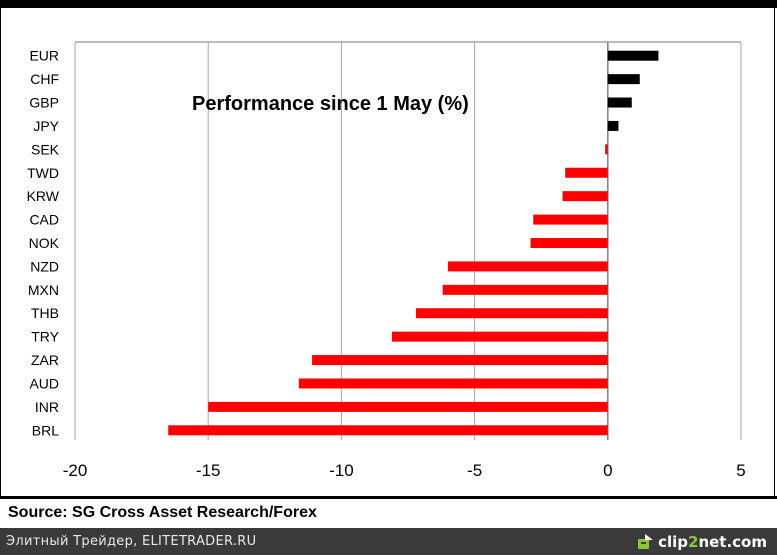 Image resolution: width=777 pixels, height=556 pixels. Describe the element at coordinates (740, 470) in the screenshot. I see `x-tick-label: 5` at that location.